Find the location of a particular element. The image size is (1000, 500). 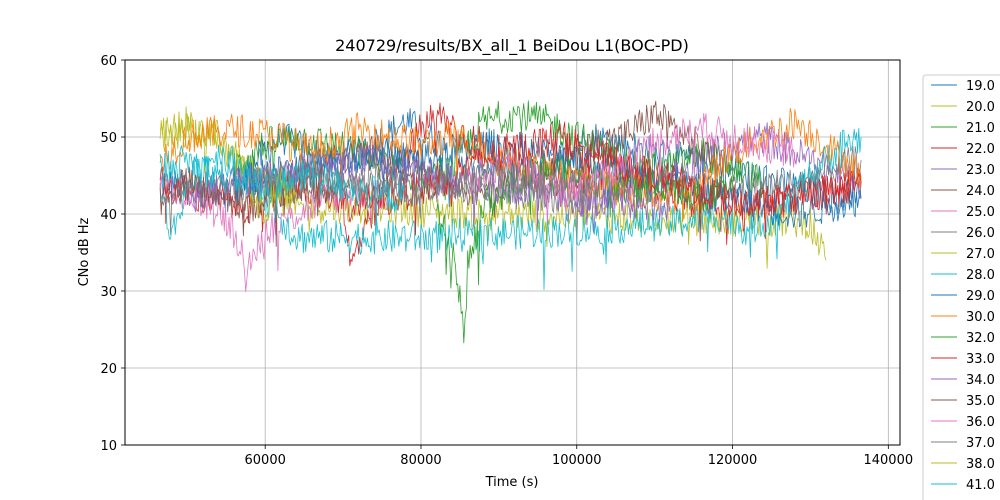

y-axis-ticks: 10 20 30 40 50 60 is located at coordinates (112, 254).